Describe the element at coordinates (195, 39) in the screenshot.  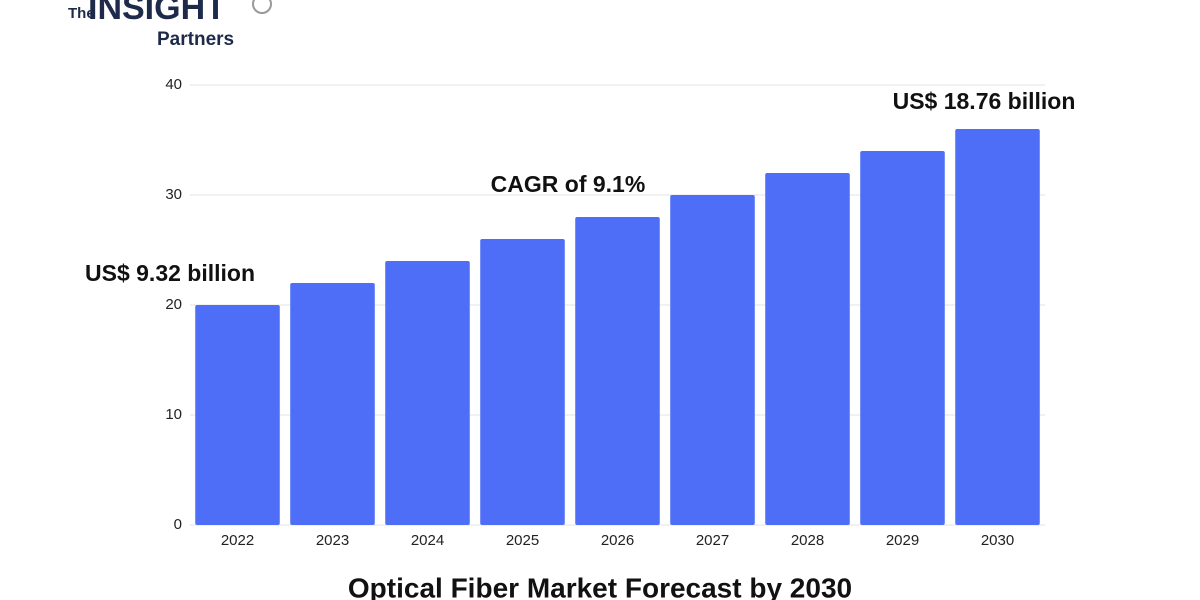
I see `logo-suffix: Partners` at that location.